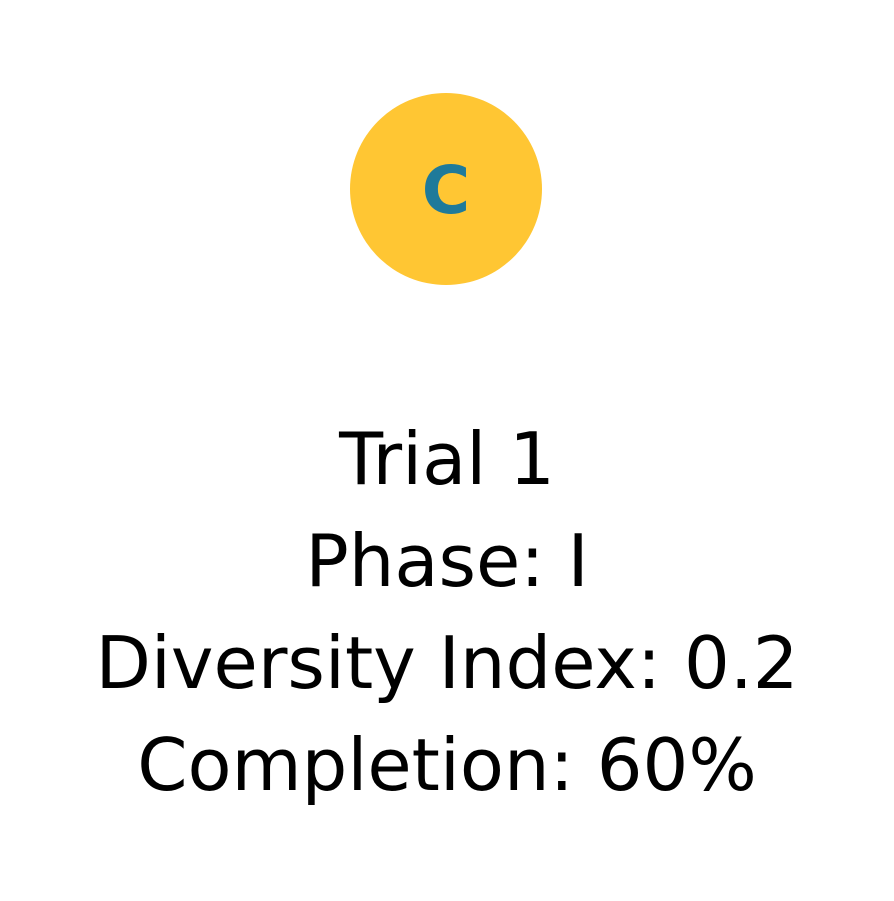  I want to click on phase-label: Phase: I, so click(447, 561).